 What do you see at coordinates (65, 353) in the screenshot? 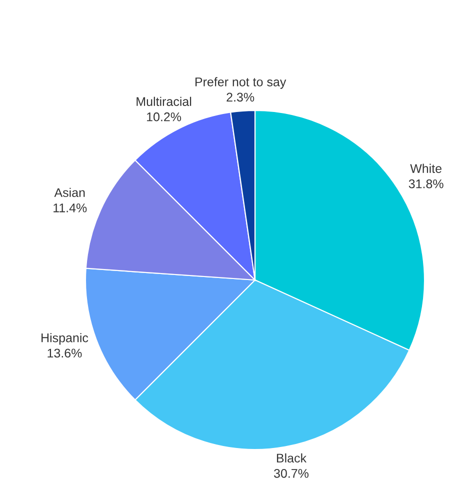
I see `data-label: 13.6%` at bounding box center [65, 353].